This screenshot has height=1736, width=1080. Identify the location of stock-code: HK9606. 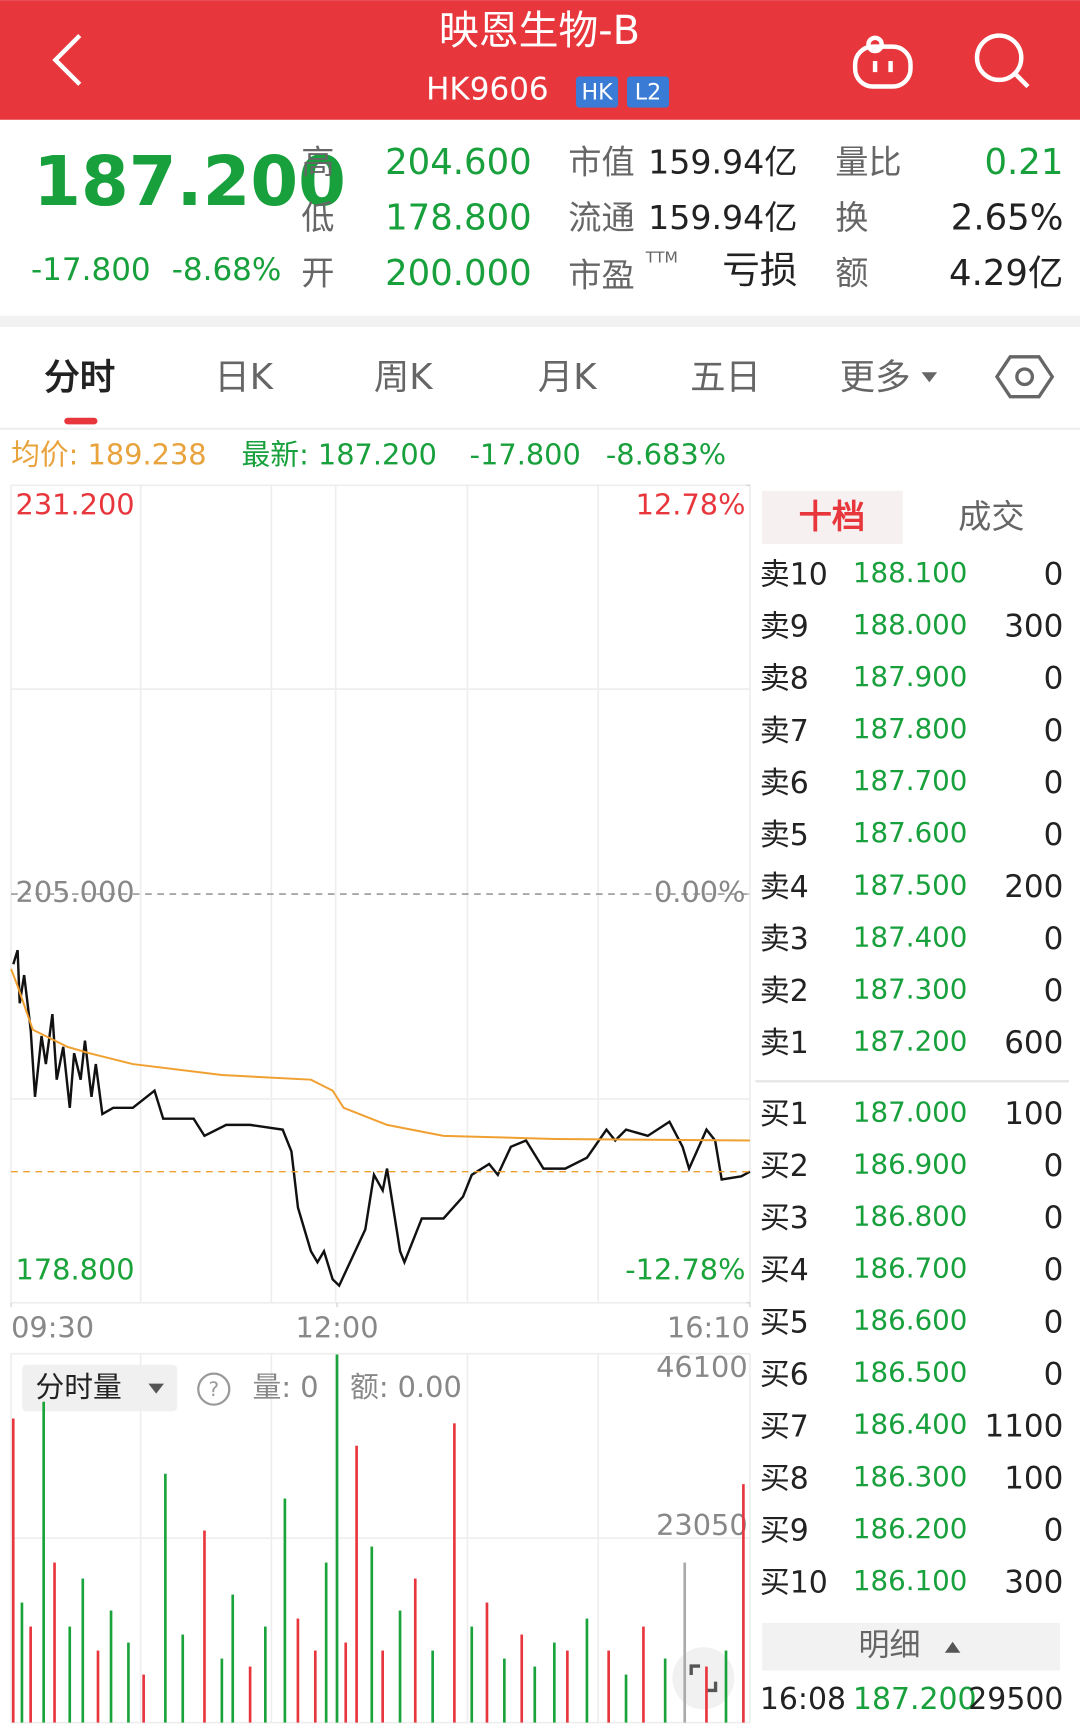
(487, 89).